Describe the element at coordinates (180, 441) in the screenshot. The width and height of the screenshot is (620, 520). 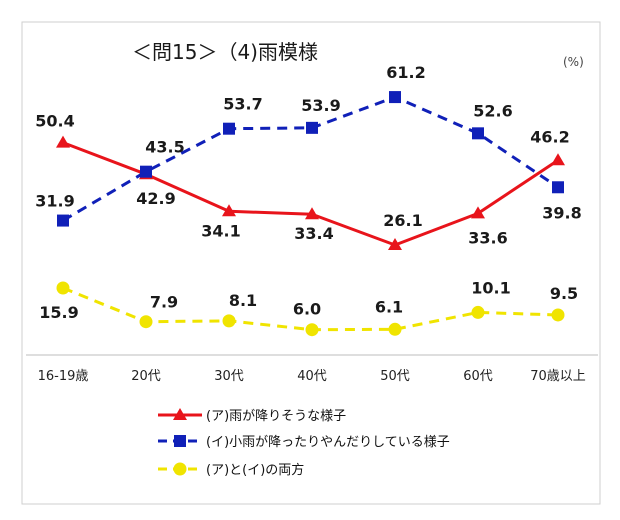
I see `legend-marker-b` at that location.